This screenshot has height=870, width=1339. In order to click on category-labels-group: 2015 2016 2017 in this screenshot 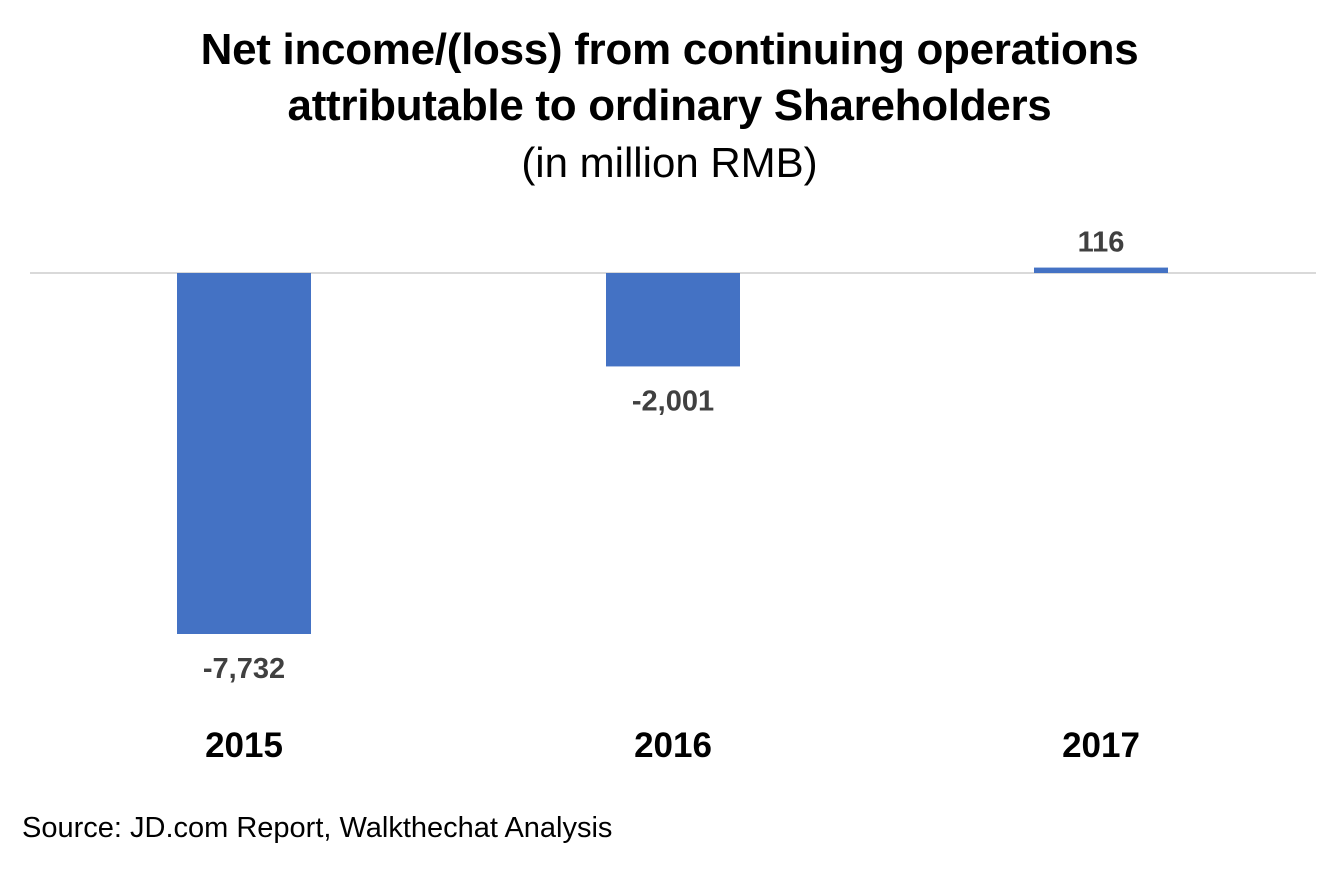, I will do `click(672, 745)`.